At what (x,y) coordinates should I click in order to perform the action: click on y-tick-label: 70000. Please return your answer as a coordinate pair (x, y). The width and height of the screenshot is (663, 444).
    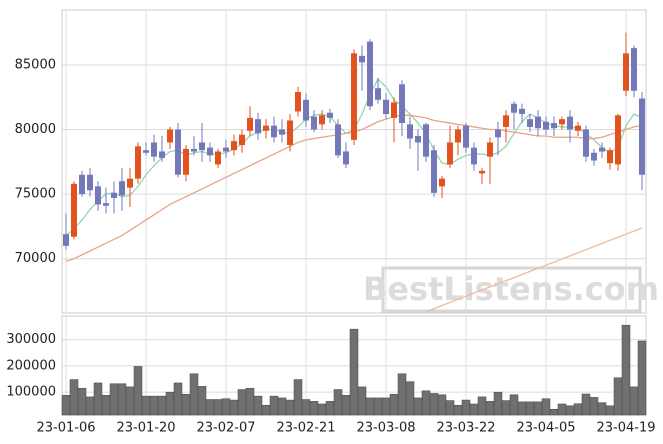
    Looking at the image, I should click on (35, 258).